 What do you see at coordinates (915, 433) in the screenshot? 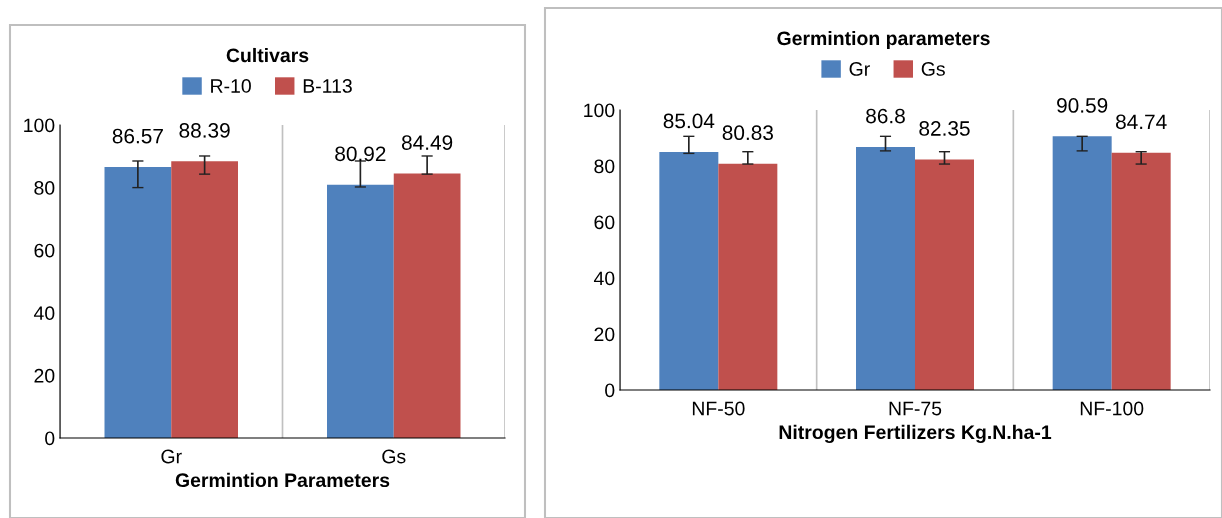
I see `x-axis-title: Nitrogen Fertilizers Kg.N.ha-1` at bounding box center [915, 433].